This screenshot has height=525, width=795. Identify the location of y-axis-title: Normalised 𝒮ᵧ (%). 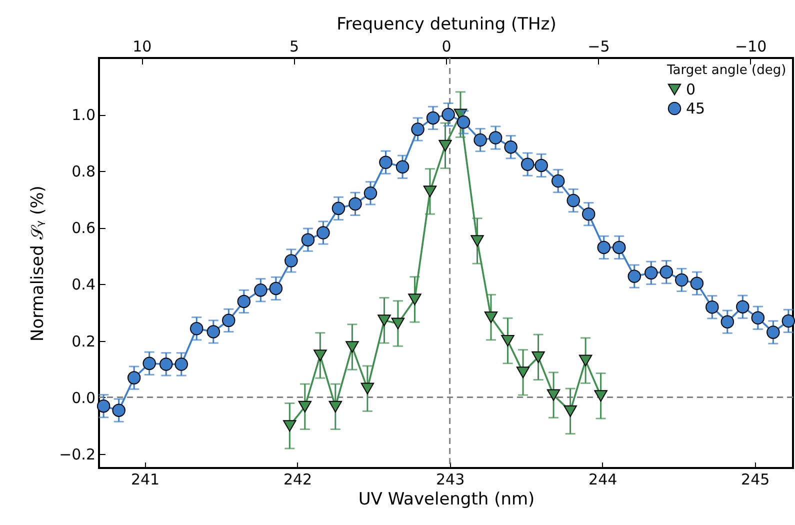
(38, 264).